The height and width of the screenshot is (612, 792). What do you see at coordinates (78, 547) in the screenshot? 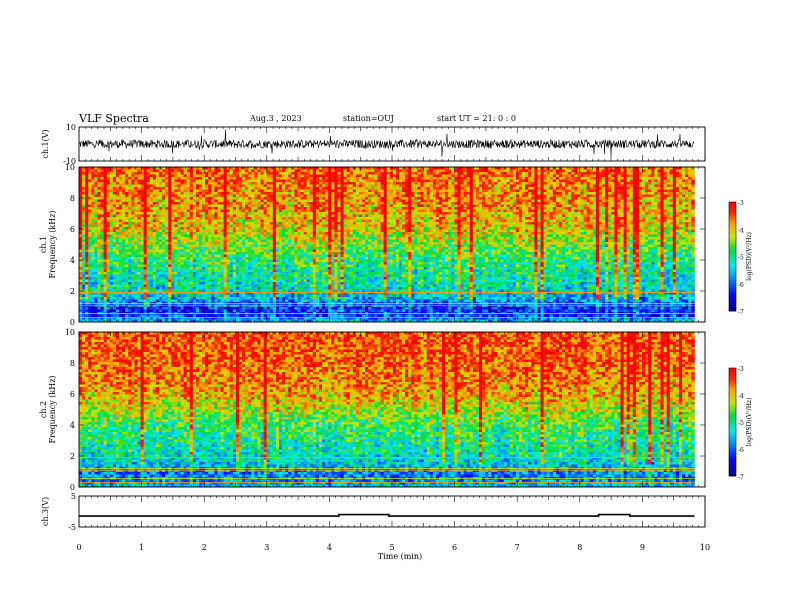
I see `x-tick-label-0: 0` at bounding box center [78, 547].